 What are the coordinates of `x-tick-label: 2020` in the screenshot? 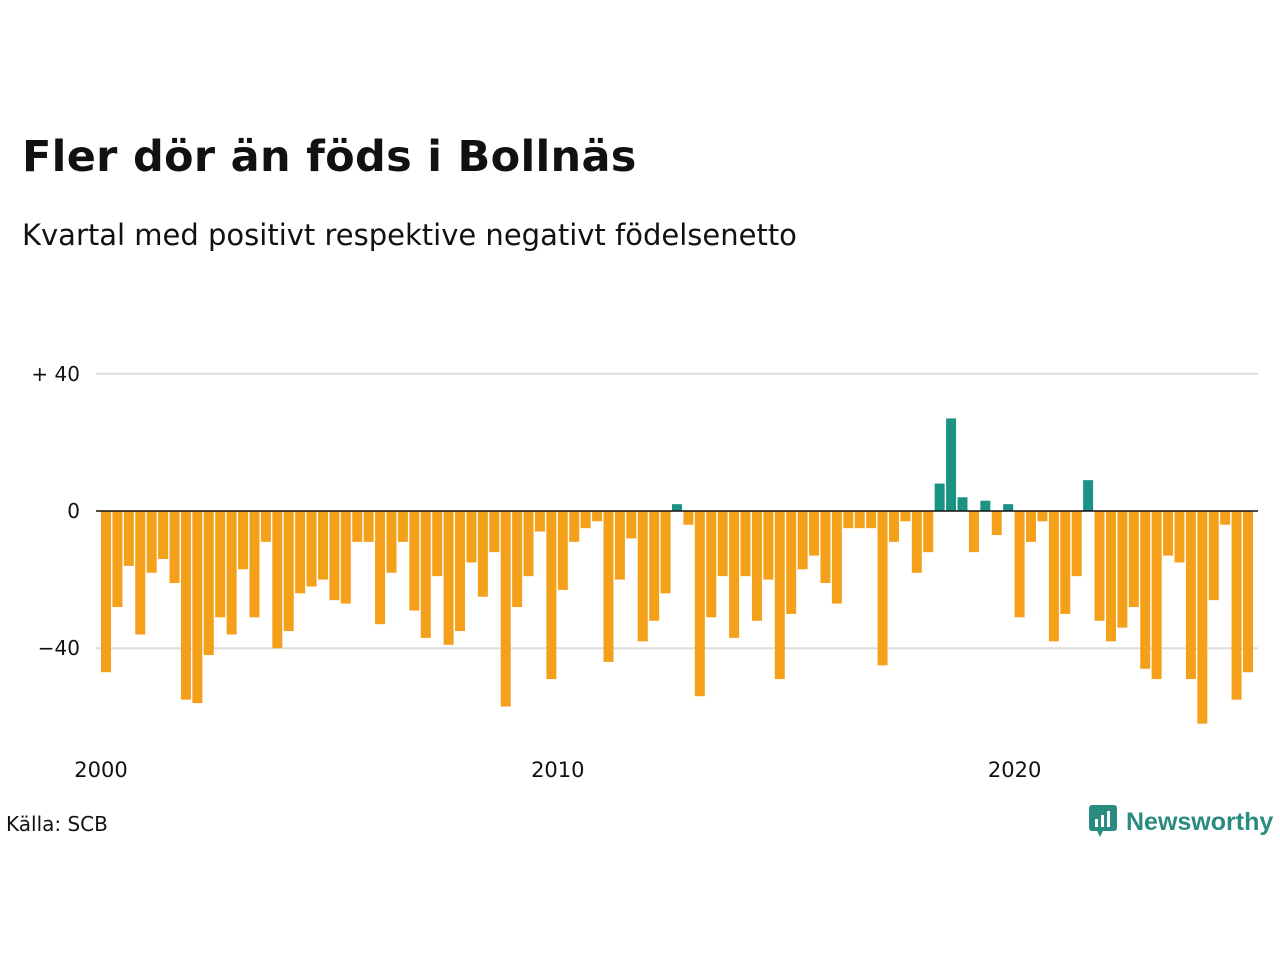 It's located at (1014, 770).